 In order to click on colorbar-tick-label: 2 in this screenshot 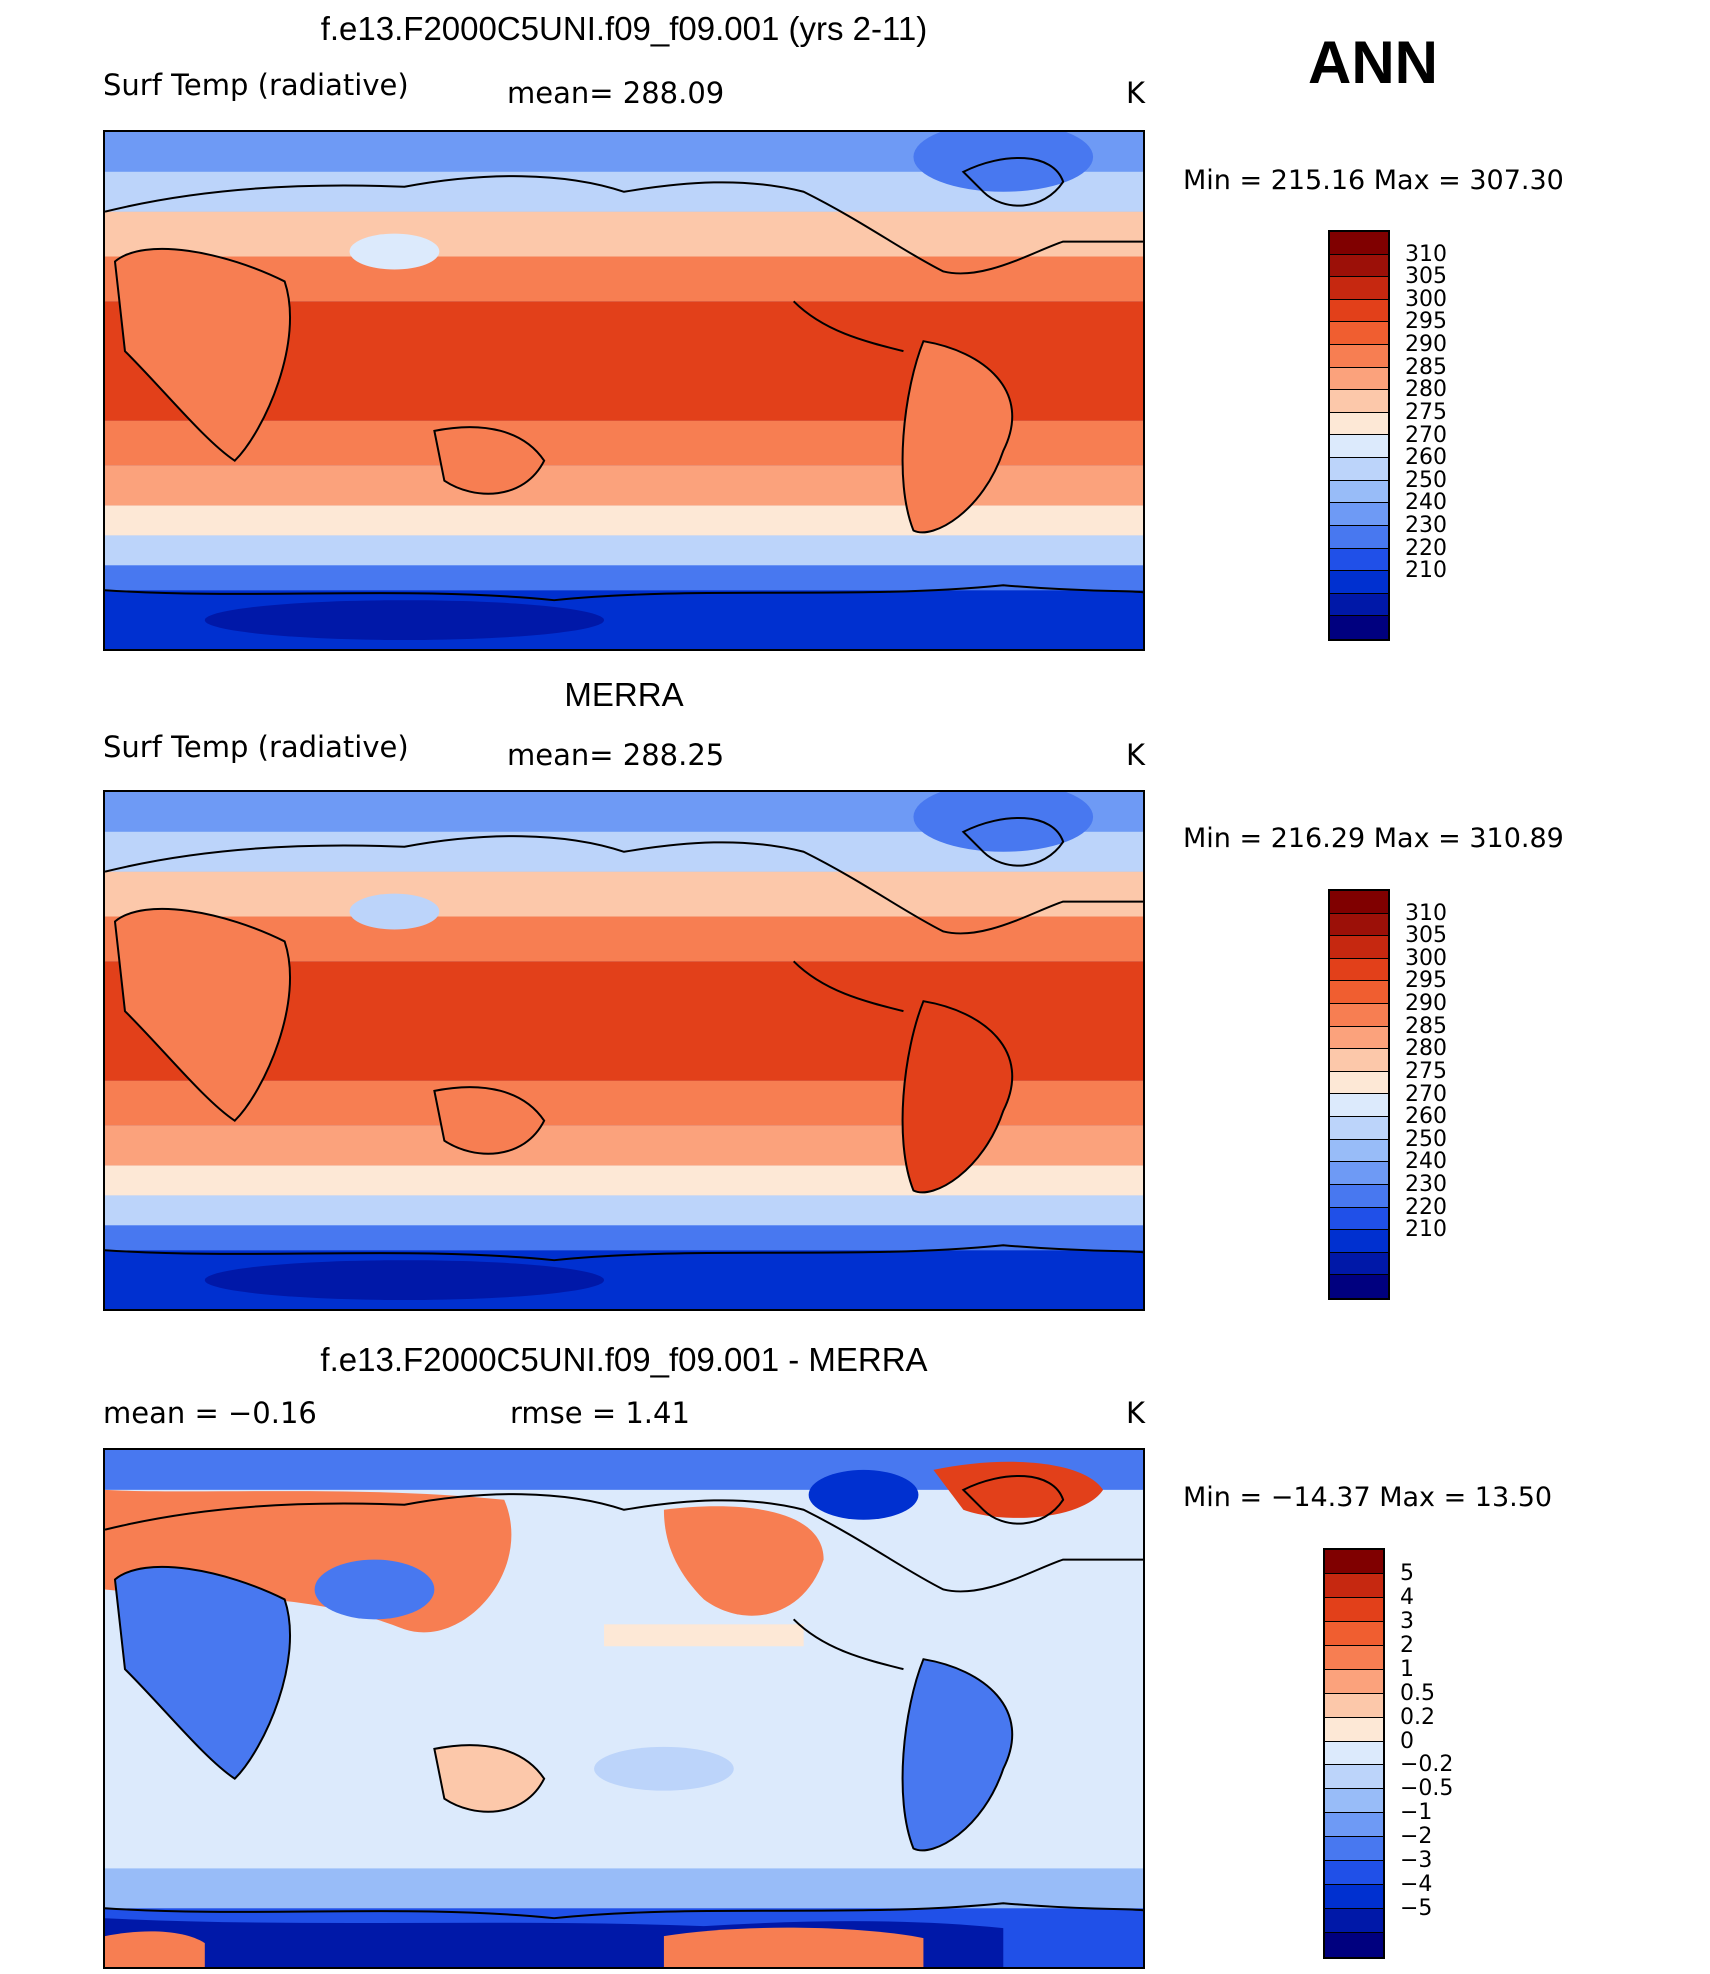, I will do `click(1407, 1645)`.